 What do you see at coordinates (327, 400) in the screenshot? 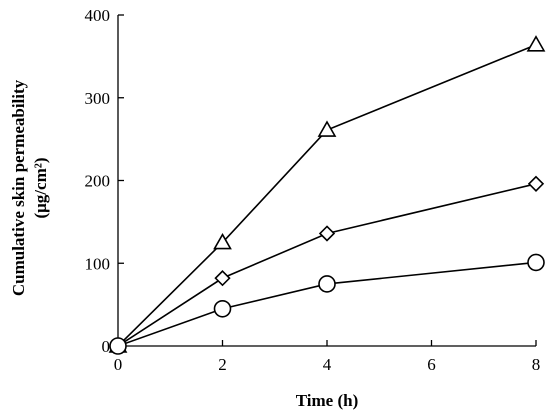
I see `x-axis-title: Time (h)` at bounding box center [327, 400].